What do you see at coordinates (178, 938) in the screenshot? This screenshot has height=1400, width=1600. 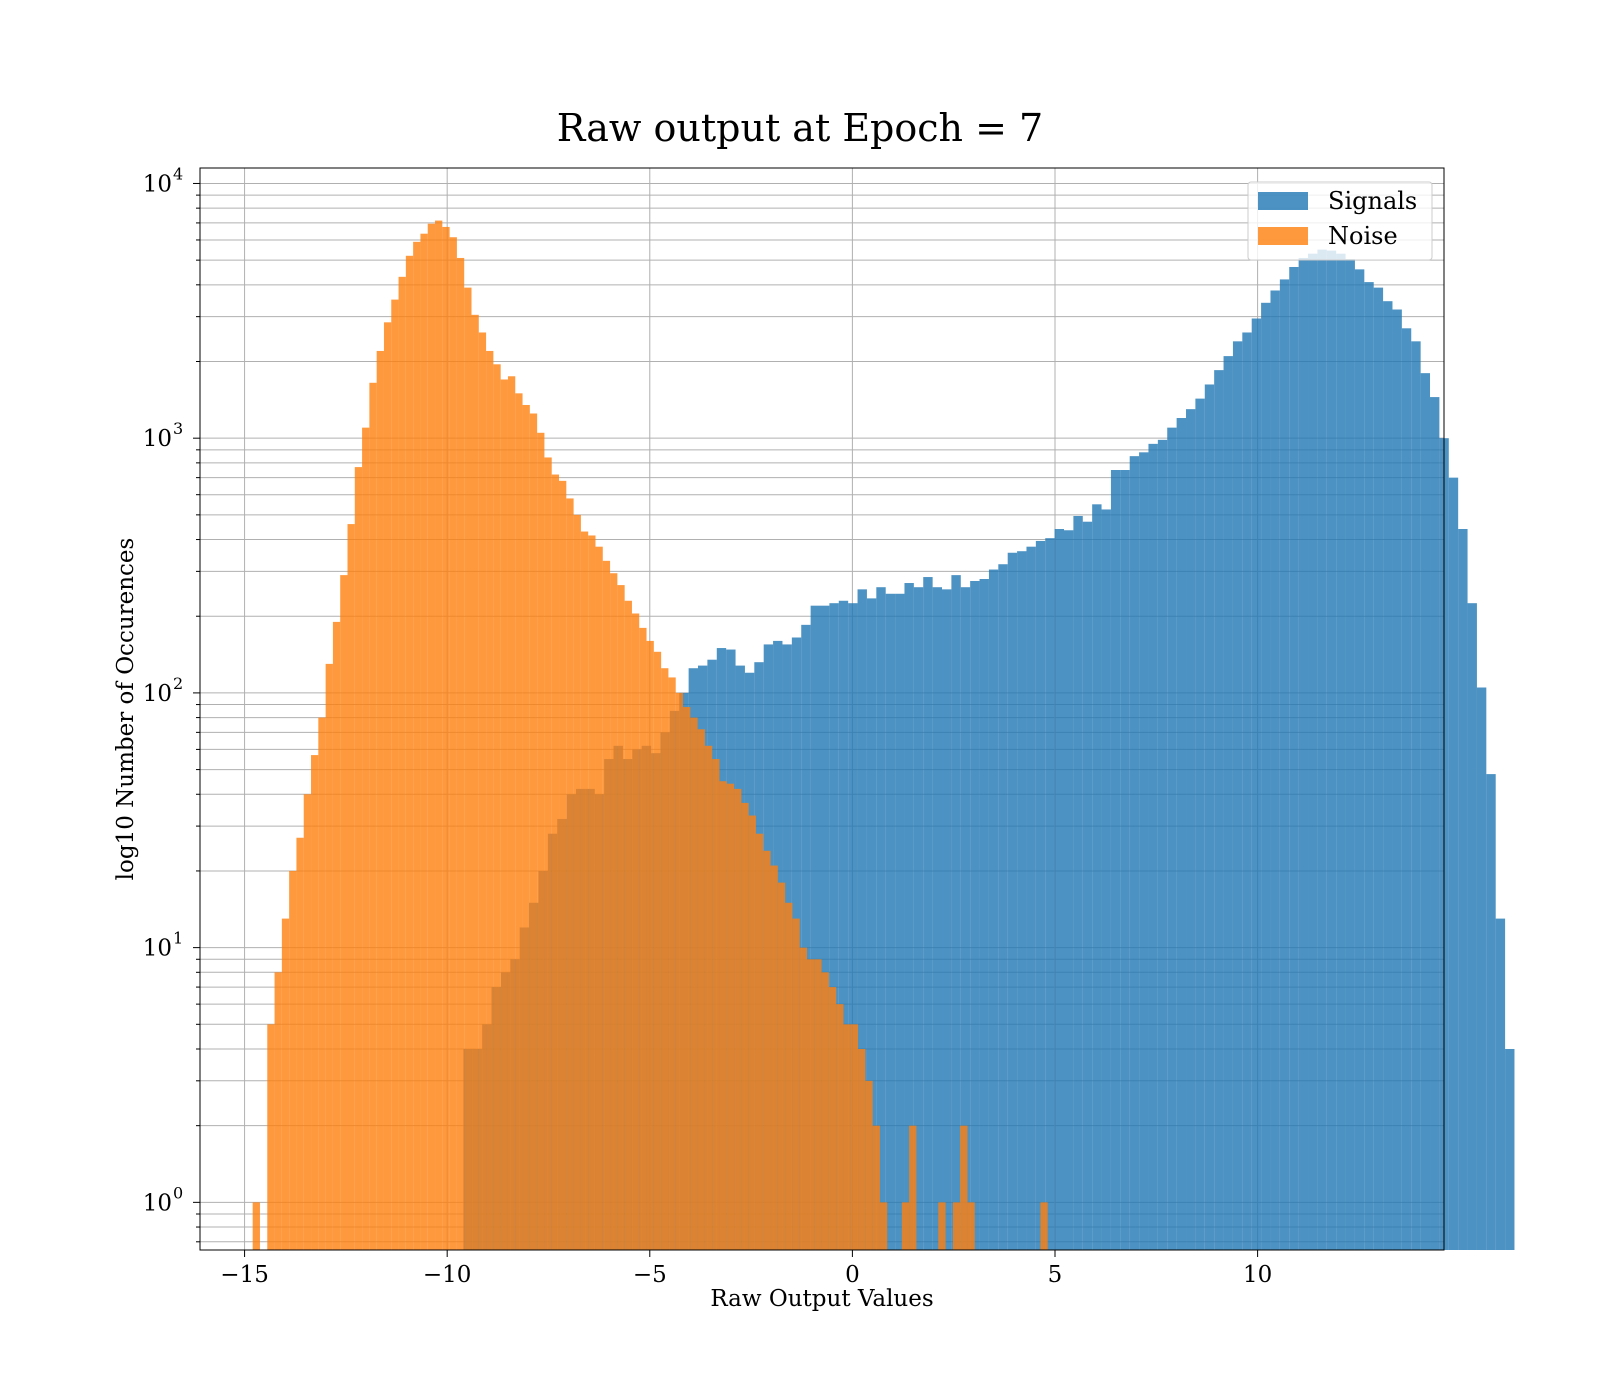 I see `y-tick-exponent: 1` at bounding box center [178, 938].